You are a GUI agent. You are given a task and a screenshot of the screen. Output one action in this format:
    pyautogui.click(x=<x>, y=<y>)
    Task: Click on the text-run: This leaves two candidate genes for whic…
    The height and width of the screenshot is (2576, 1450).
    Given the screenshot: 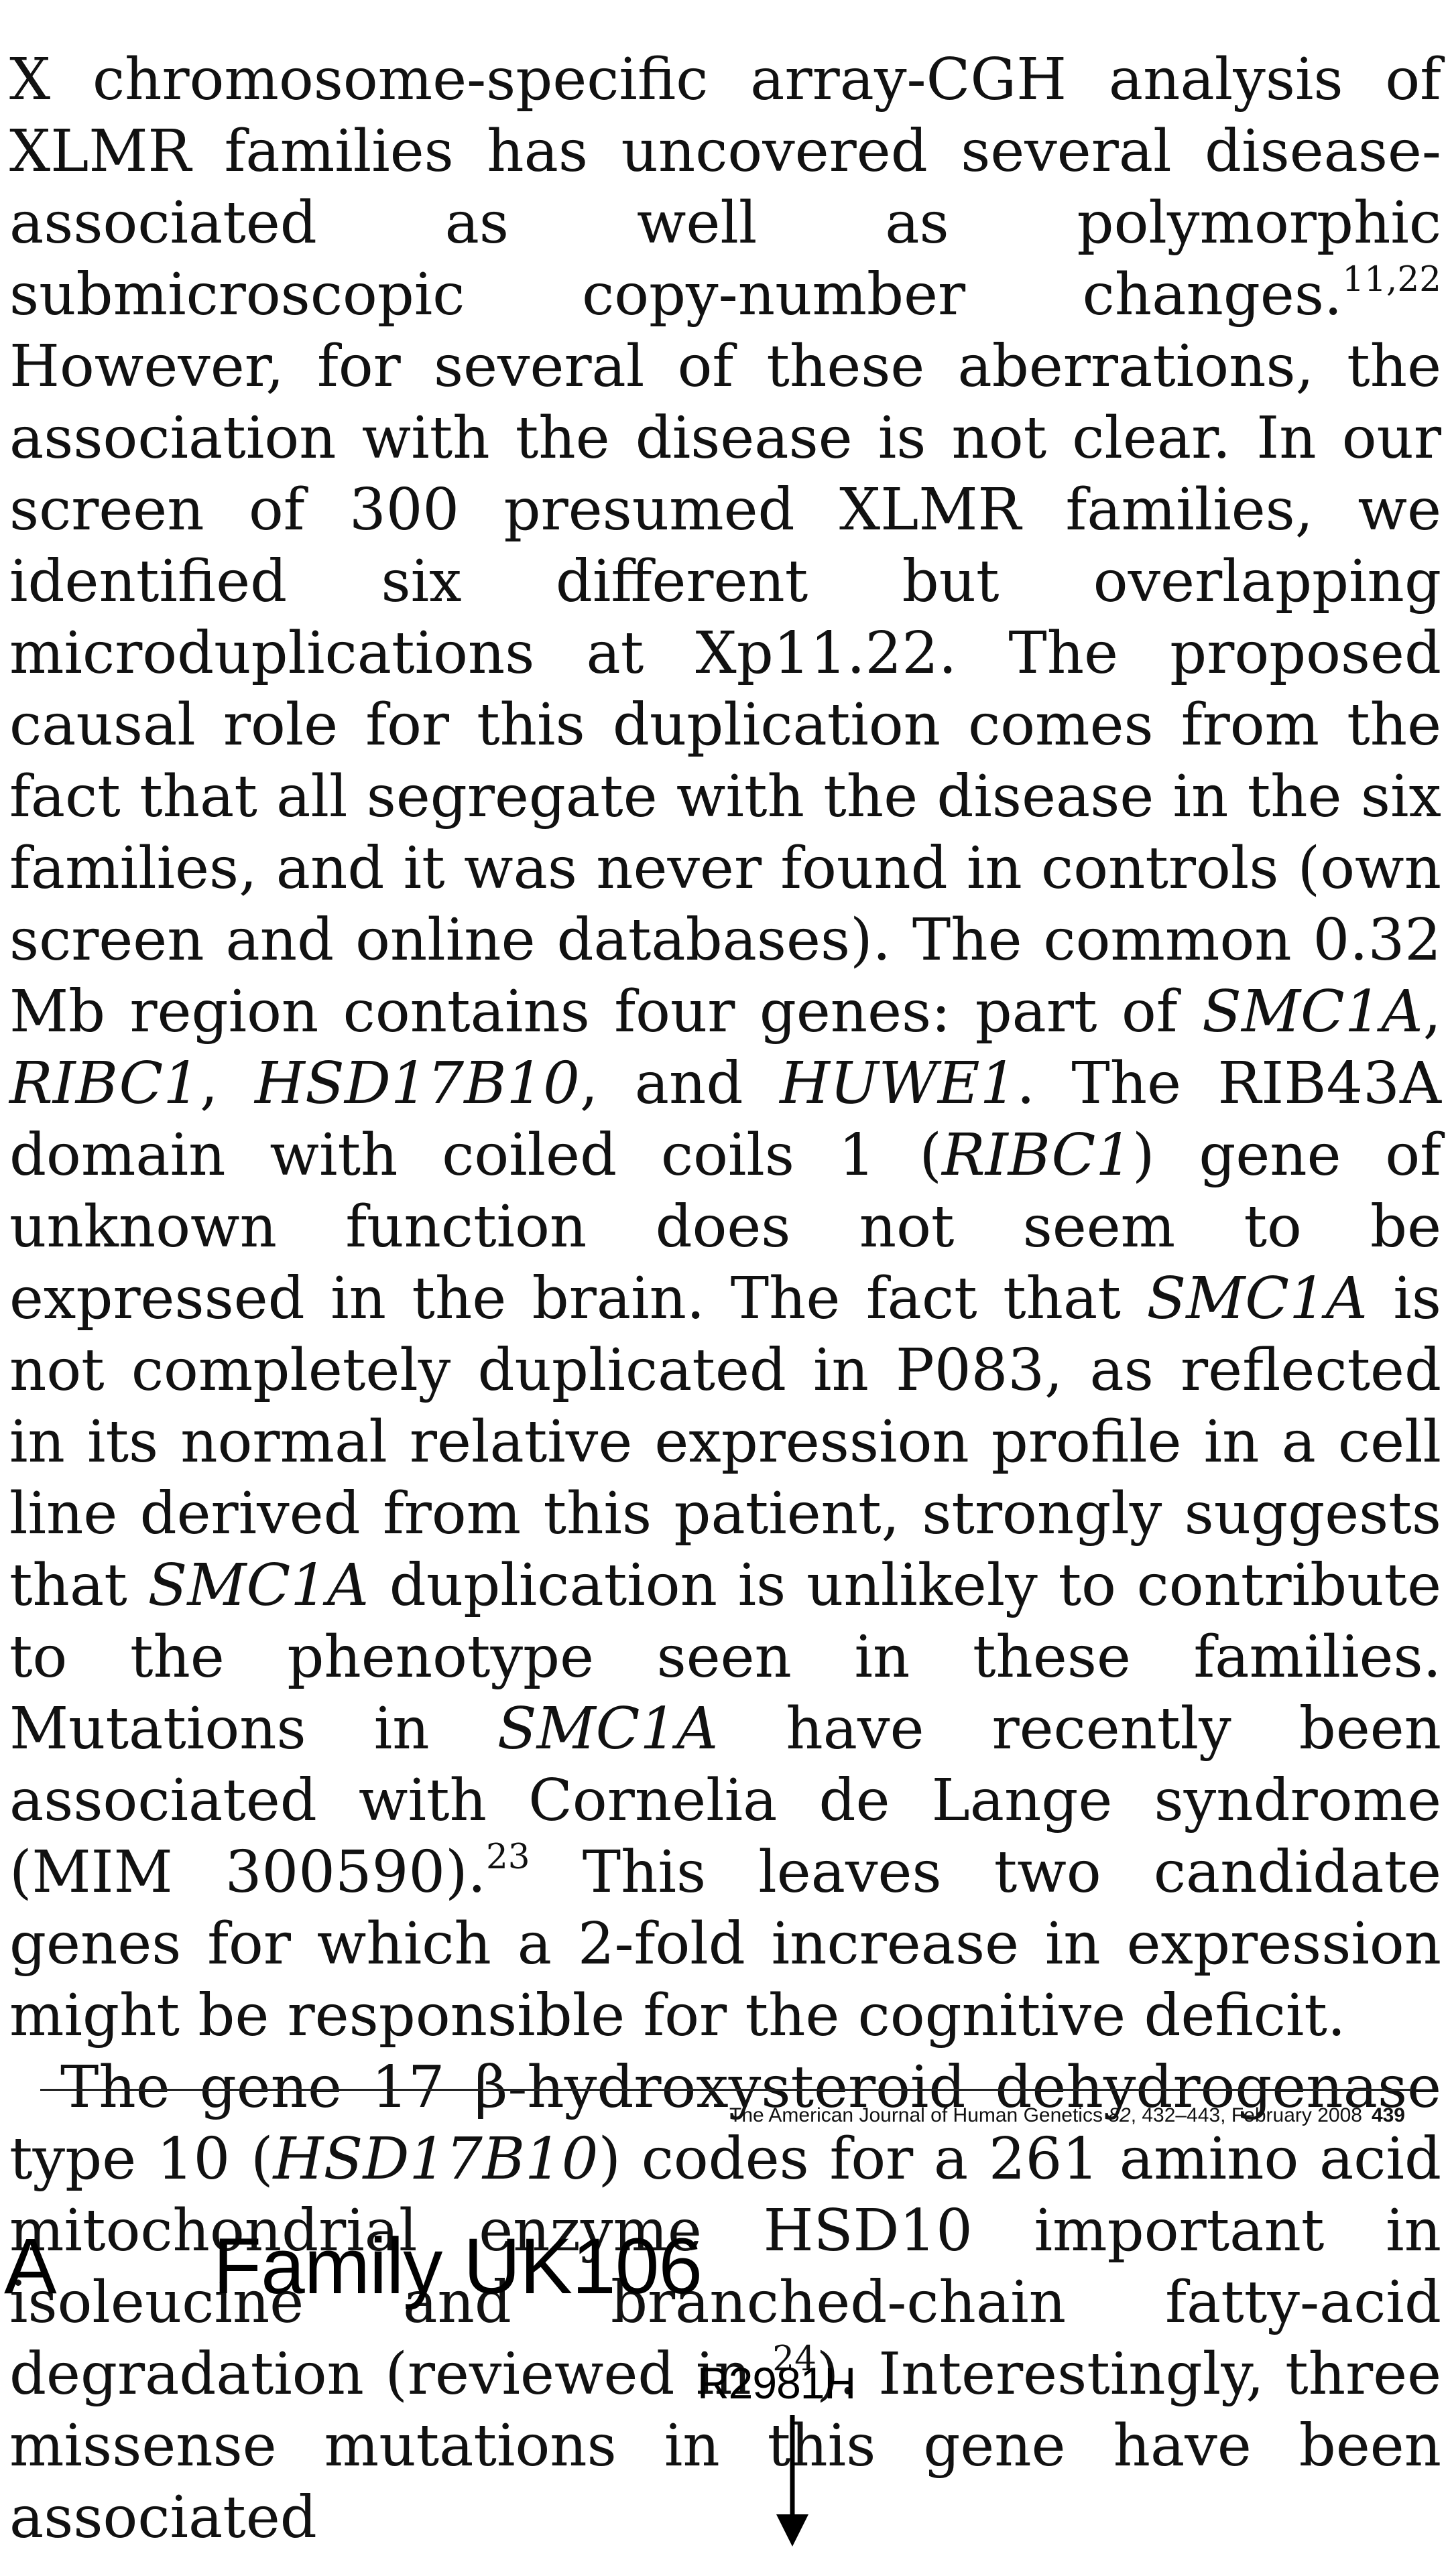 What is the action you would take?
    pyautogui.click(x=725, y=1944)
    